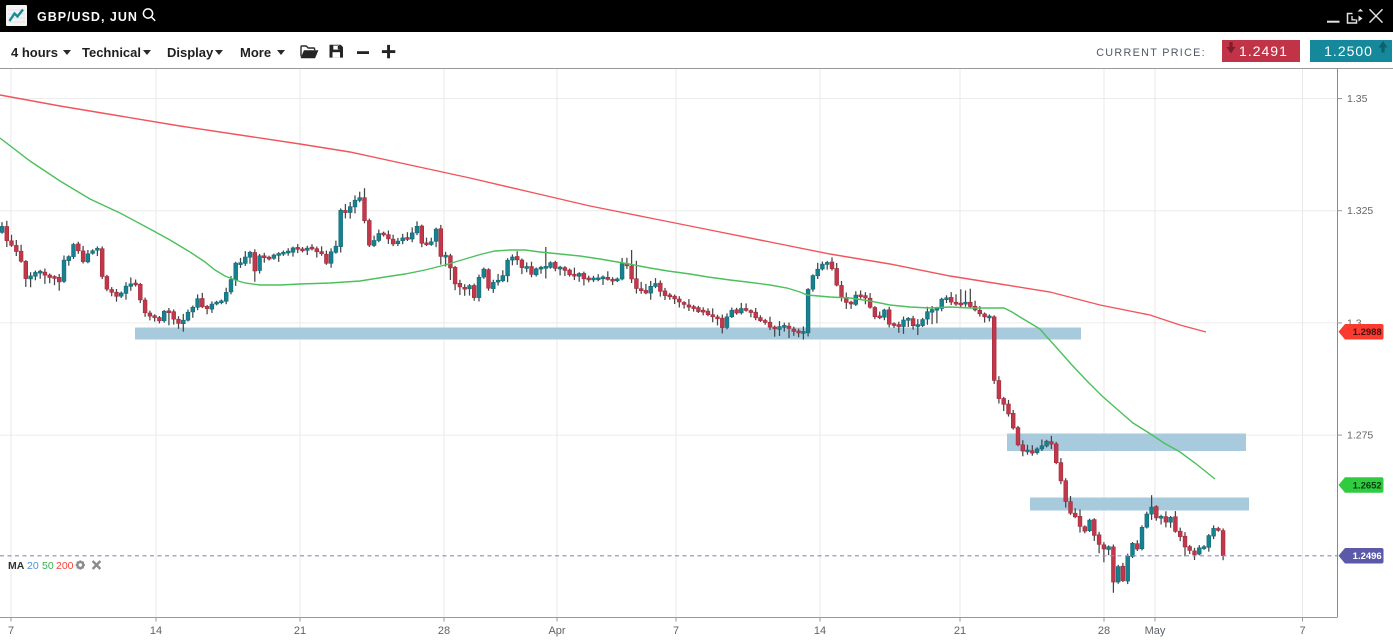 The width and height of the screenshot is (1393, 644). Describe the element at coordinates (1367, 556) in the screenshot. I see `svg-text: 1.2496` at that location.